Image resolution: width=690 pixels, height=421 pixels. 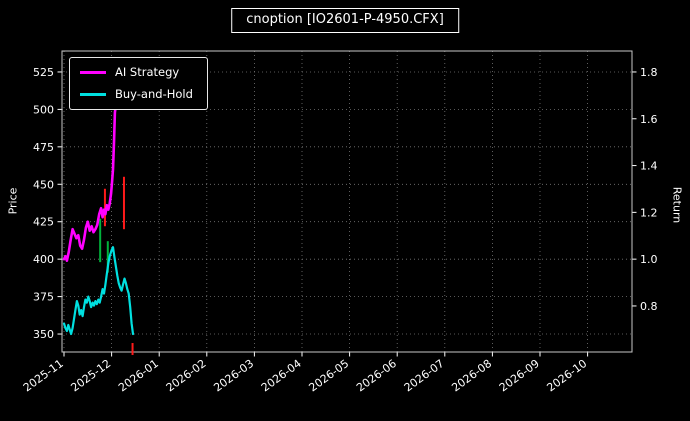 I want to click on x-tick-label: 2026-02, so click(x=186, y=376).